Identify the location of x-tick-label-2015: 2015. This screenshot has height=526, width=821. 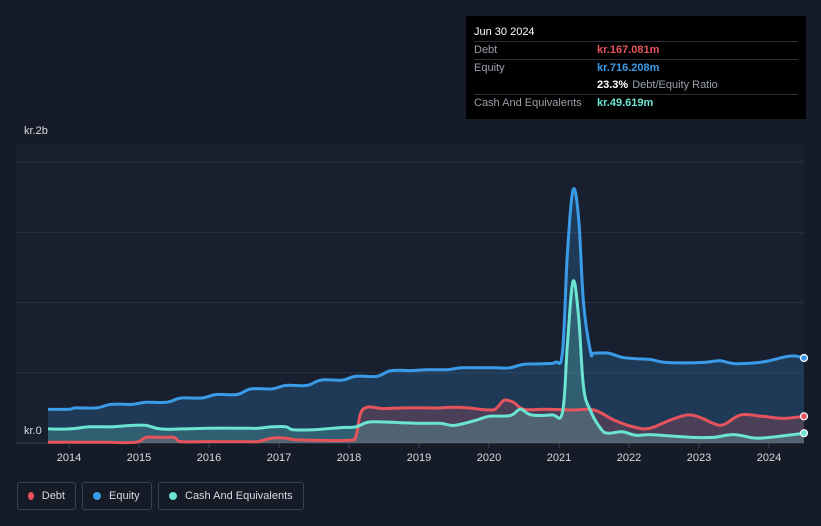
(139, 458).